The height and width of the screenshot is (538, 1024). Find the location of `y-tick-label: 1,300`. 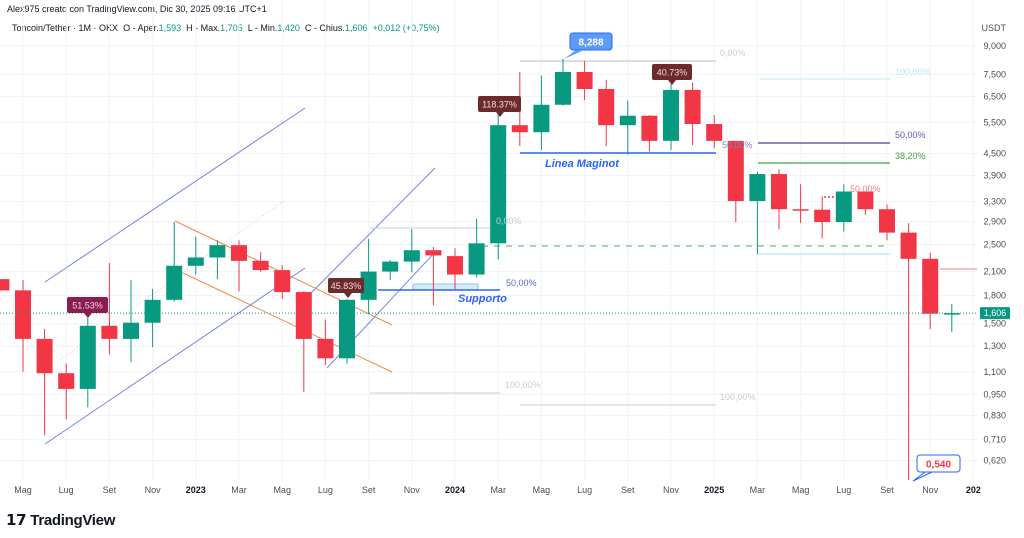

y-tick-label: 1,300 is located at coordinates (994, 346).